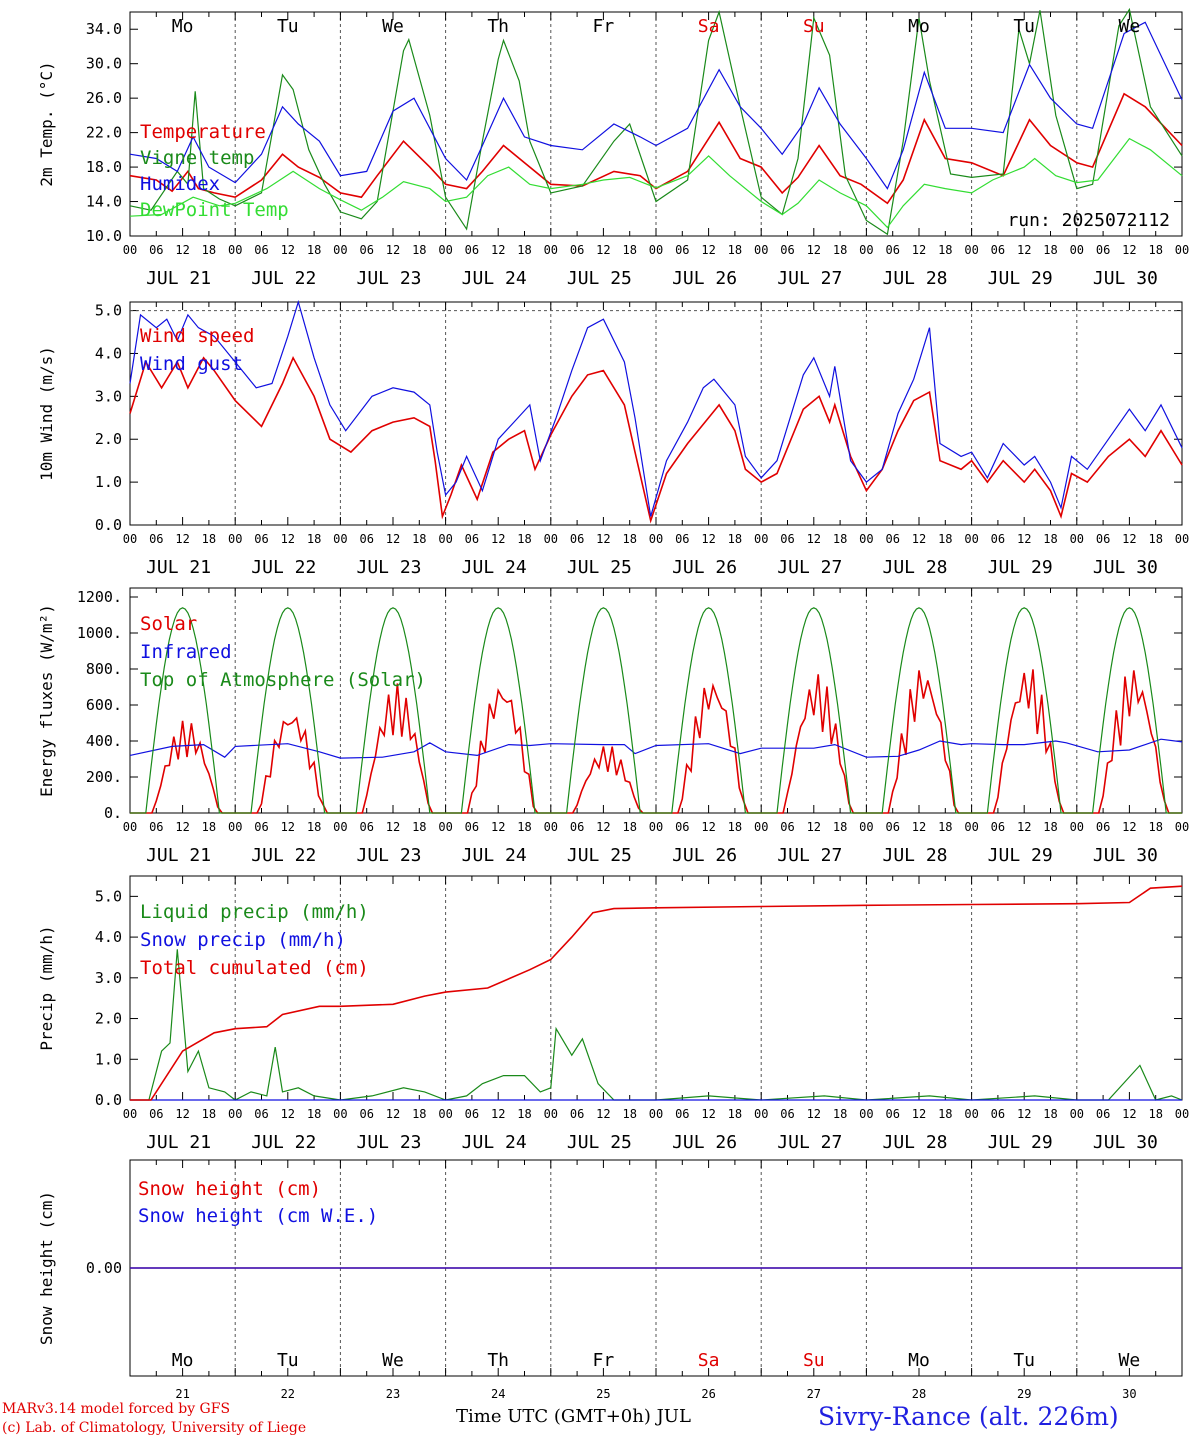 The image size is (1194, 1440). I want to click on legend-entry: Vigne temp, so click(197, 158).